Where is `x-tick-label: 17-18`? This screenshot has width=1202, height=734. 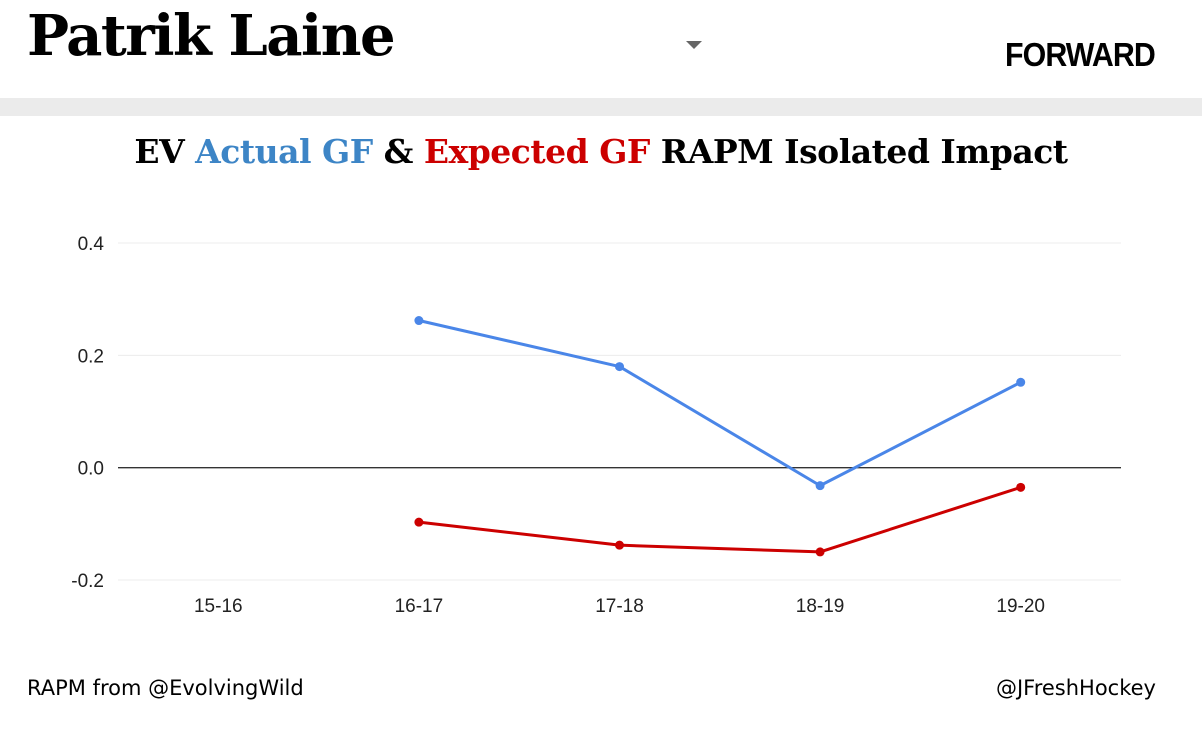
x-tick-label: 17-18 is located at coordinates (619, 606).